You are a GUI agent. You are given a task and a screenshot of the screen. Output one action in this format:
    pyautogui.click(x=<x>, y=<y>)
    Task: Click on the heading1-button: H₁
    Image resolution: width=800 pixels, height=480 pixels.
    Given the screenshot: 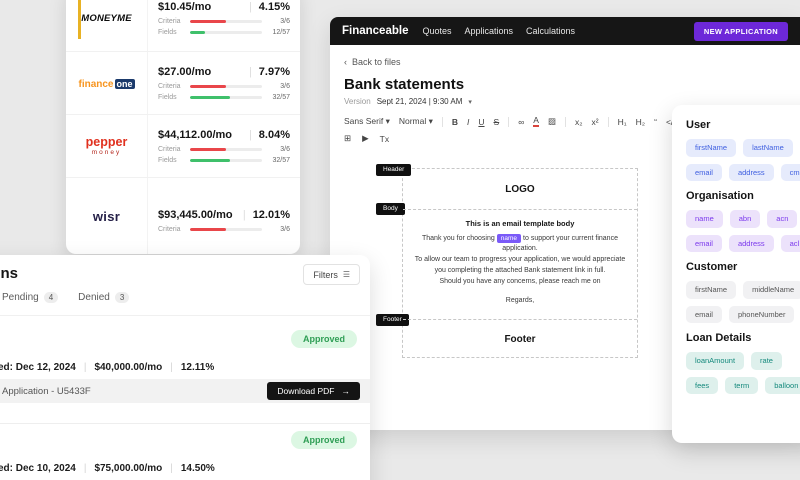 What is the action you would take?
    pyautogui.click(x=622, y=121)
    